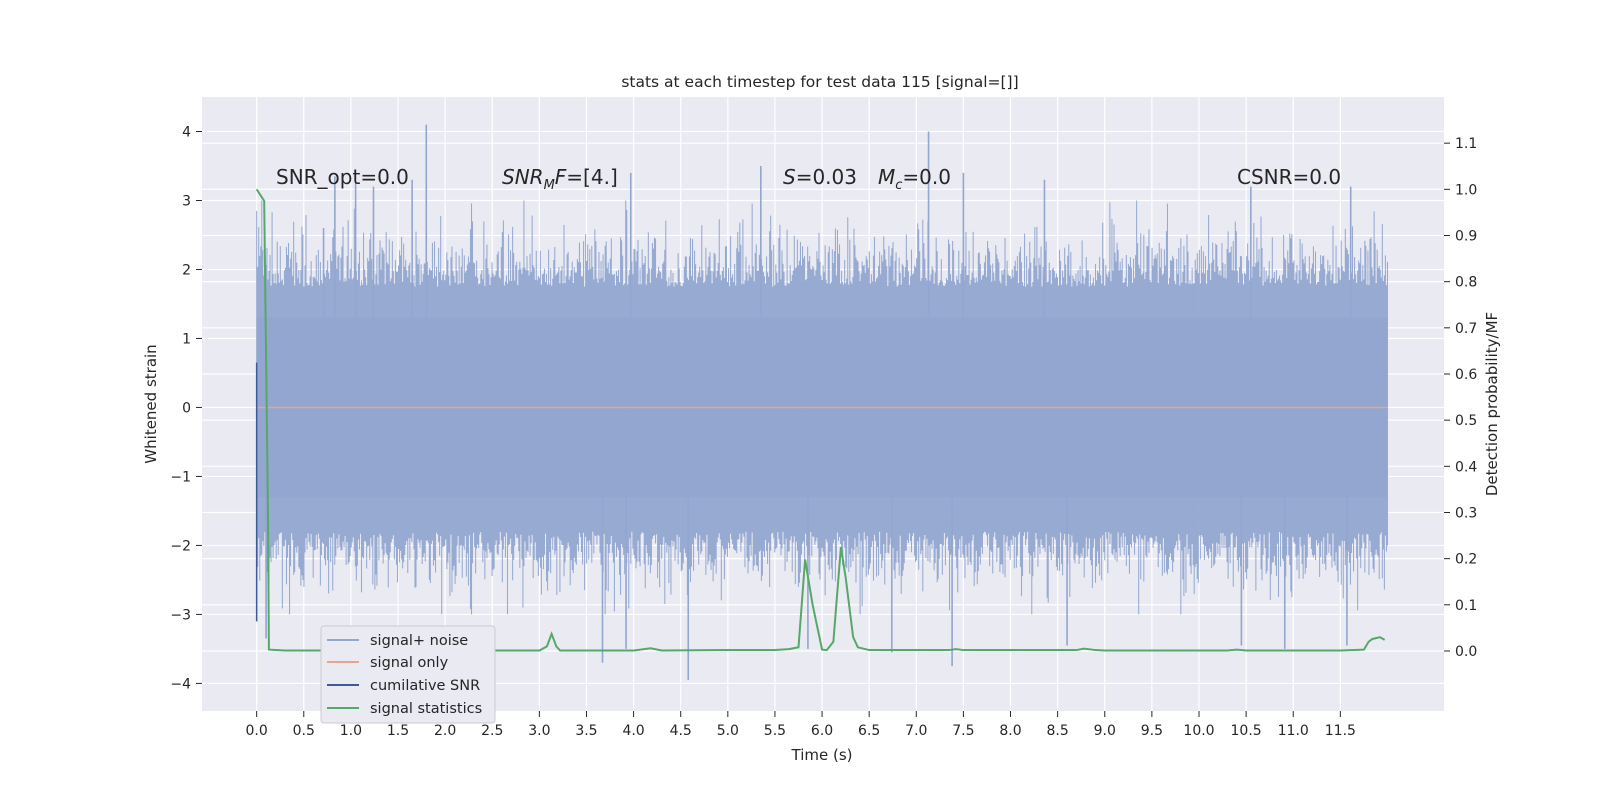  I want to click on legend-label-signal-only: signal only, so click(409, 663).